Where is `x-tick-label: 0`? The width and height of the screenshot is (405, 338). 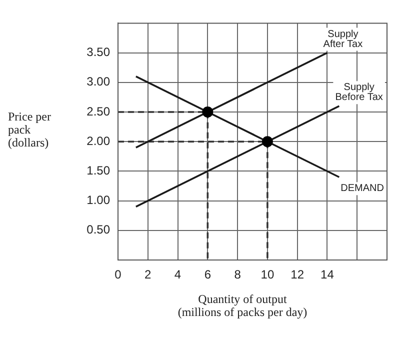 x-tick-label: 0 is located at coordinates (118, 275).